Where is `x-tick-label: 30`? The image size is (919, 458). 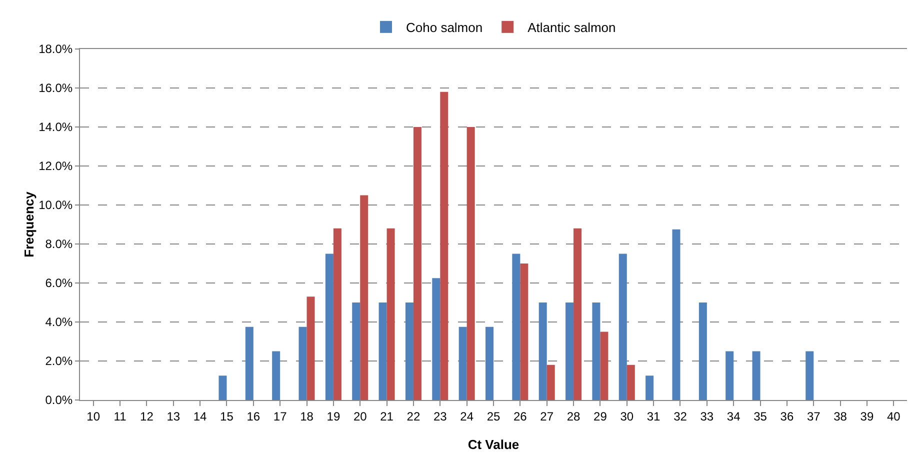
x-tick-label: 30 is located at coordinates (627, 416).